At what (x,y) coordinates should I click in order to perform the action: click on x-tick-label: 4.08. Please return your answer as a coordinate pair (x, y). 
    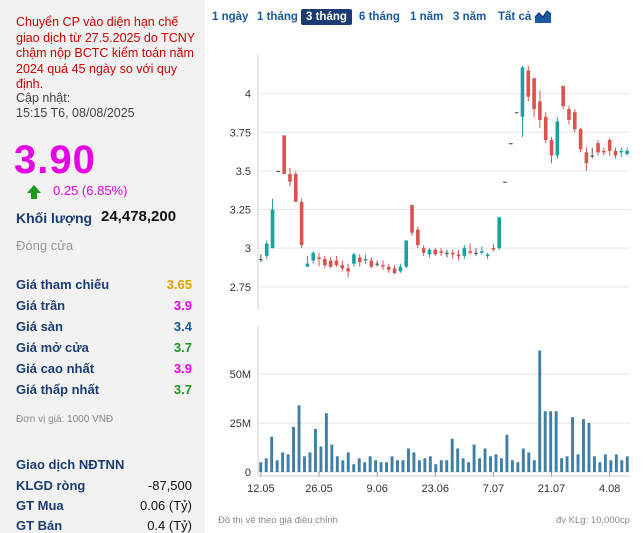
    Looking at the image, I should click on (609, 489).